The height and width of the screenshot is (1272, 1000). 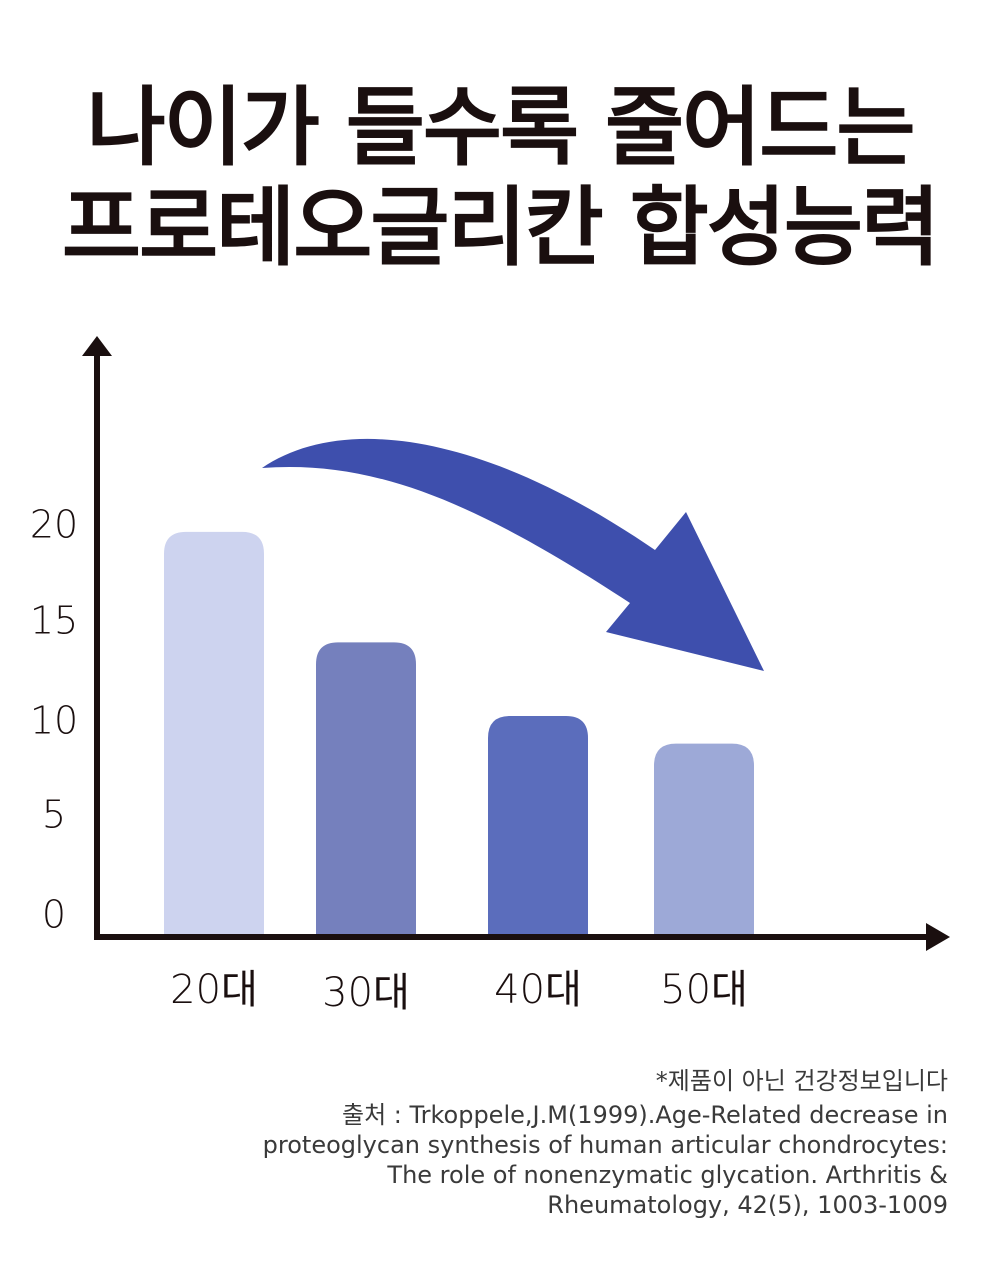 I want to click on disclaimer-text: *제품이 아닌 건강정보입니다, so click(x=801, y=1081).